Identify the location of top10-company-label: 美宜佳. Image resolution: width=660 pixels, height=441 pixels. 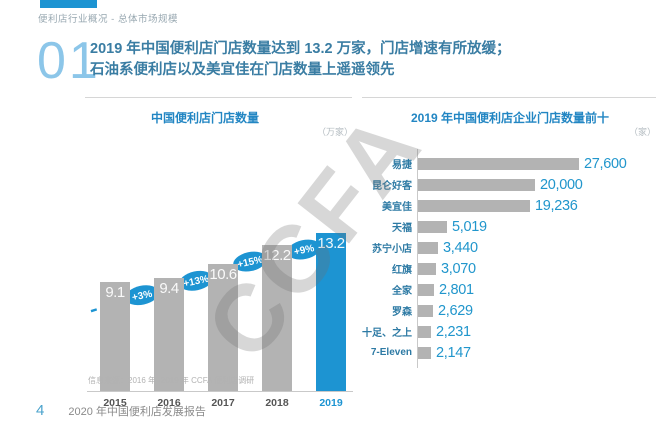
(397, 207).